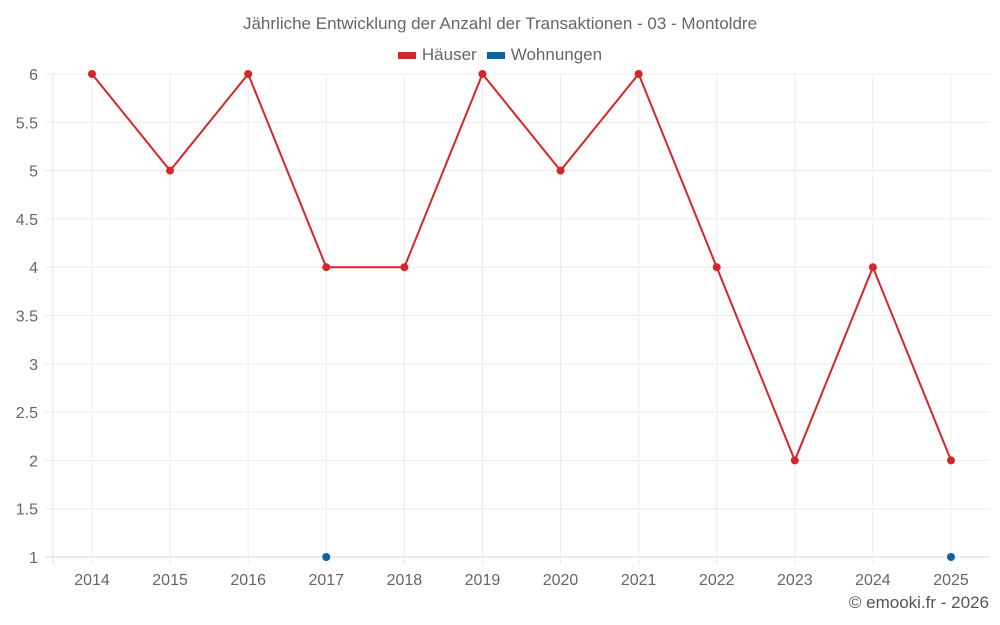 This screenshot has width=1000, height=625. I want to click on x-tick-label: 2015, so click(170, 580).